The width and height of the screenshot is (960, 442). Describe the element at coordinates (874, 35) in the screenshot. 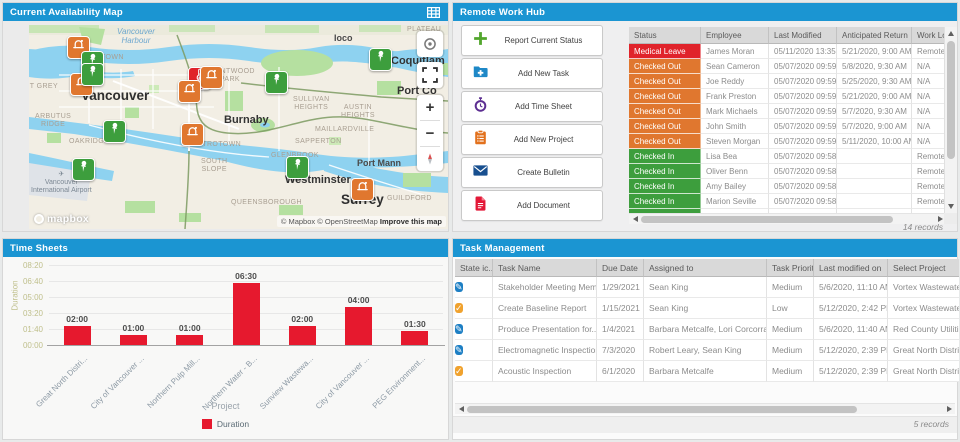

I see `column-header: Anticipated Return` at that location.